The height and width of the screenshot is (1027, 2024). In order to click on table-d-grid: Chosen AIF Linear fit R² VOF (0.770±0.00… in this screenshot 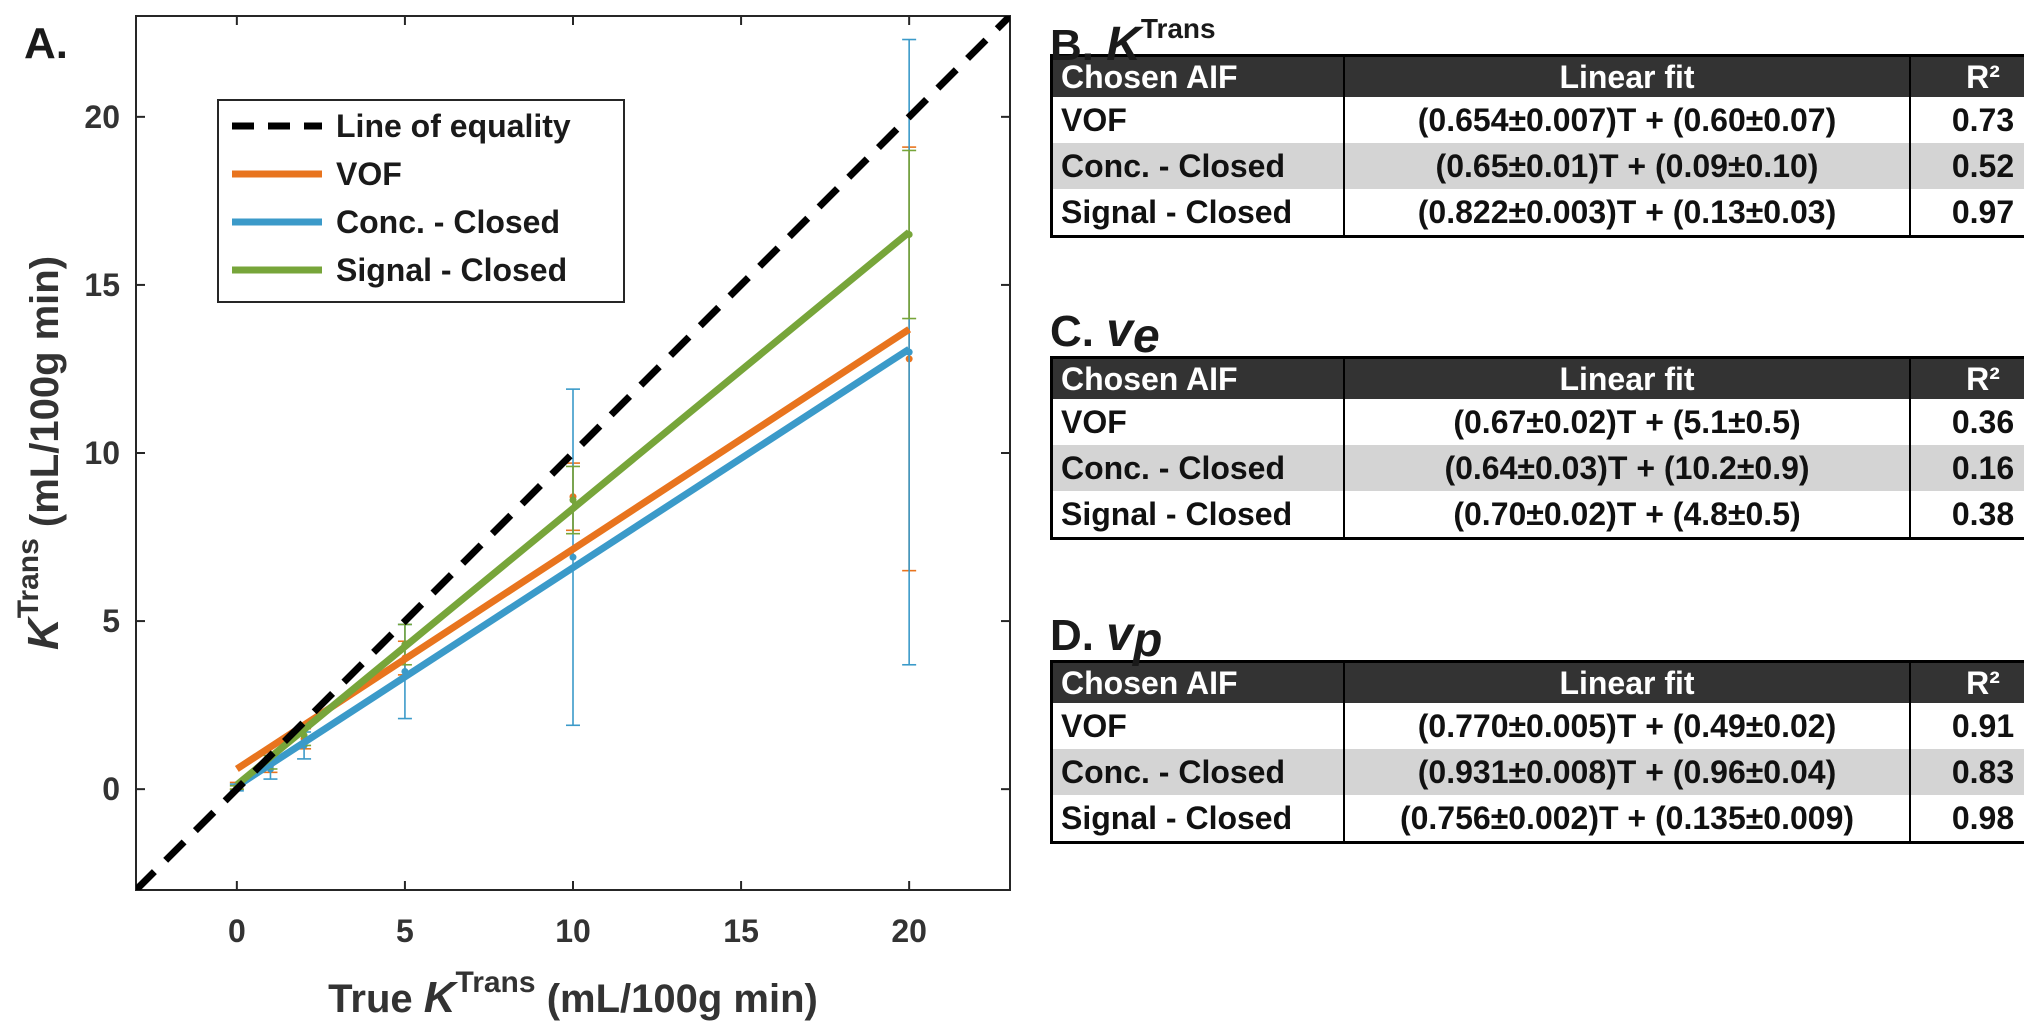, I will do `click(1537, 752)`.